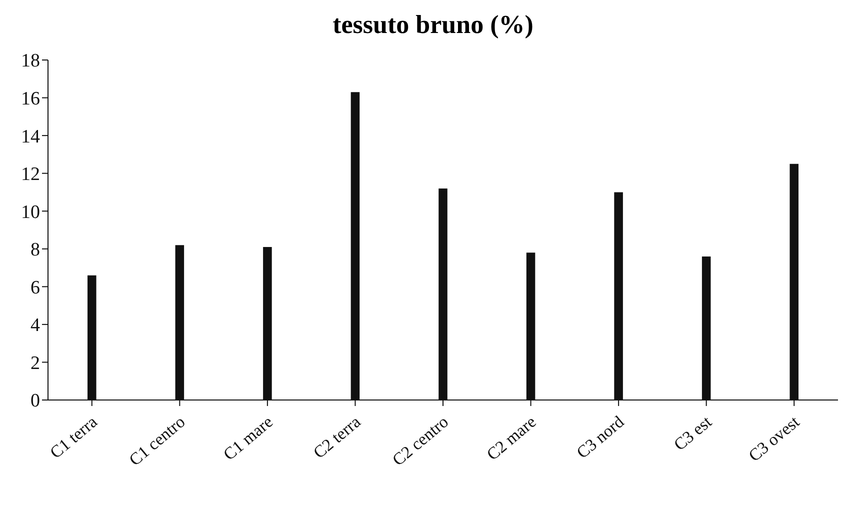 Image resolution: width=866 pixels, height=526 pixels. What do you see at coordinates (774, 439) in the screenshot?
I see `x-tick-label: C3 ovest` at bounding box center [774, 439].